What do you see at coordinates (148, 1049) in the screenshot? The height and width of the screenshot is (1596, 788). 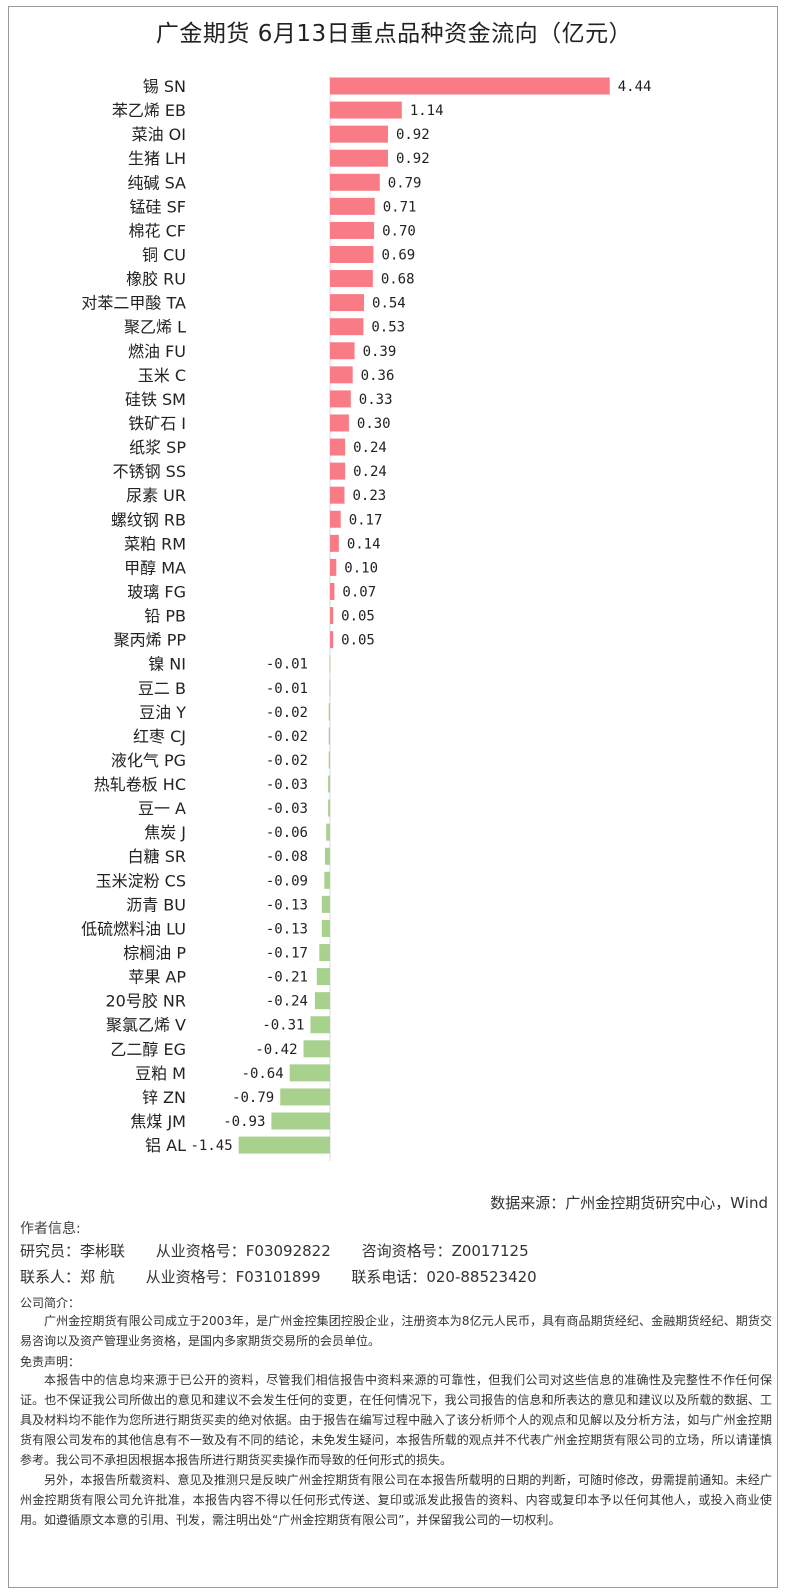 I see `category-label: 乙二醇 EG` at bounding box center [148, 1049].